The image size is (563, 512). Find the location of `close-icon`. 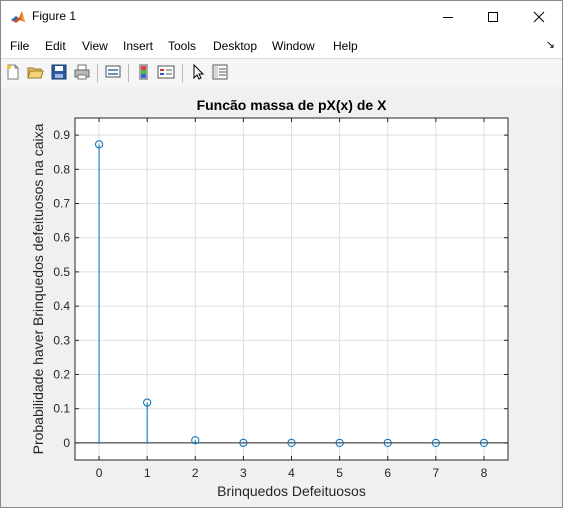

close-icon is located at coordinates (539, 17).